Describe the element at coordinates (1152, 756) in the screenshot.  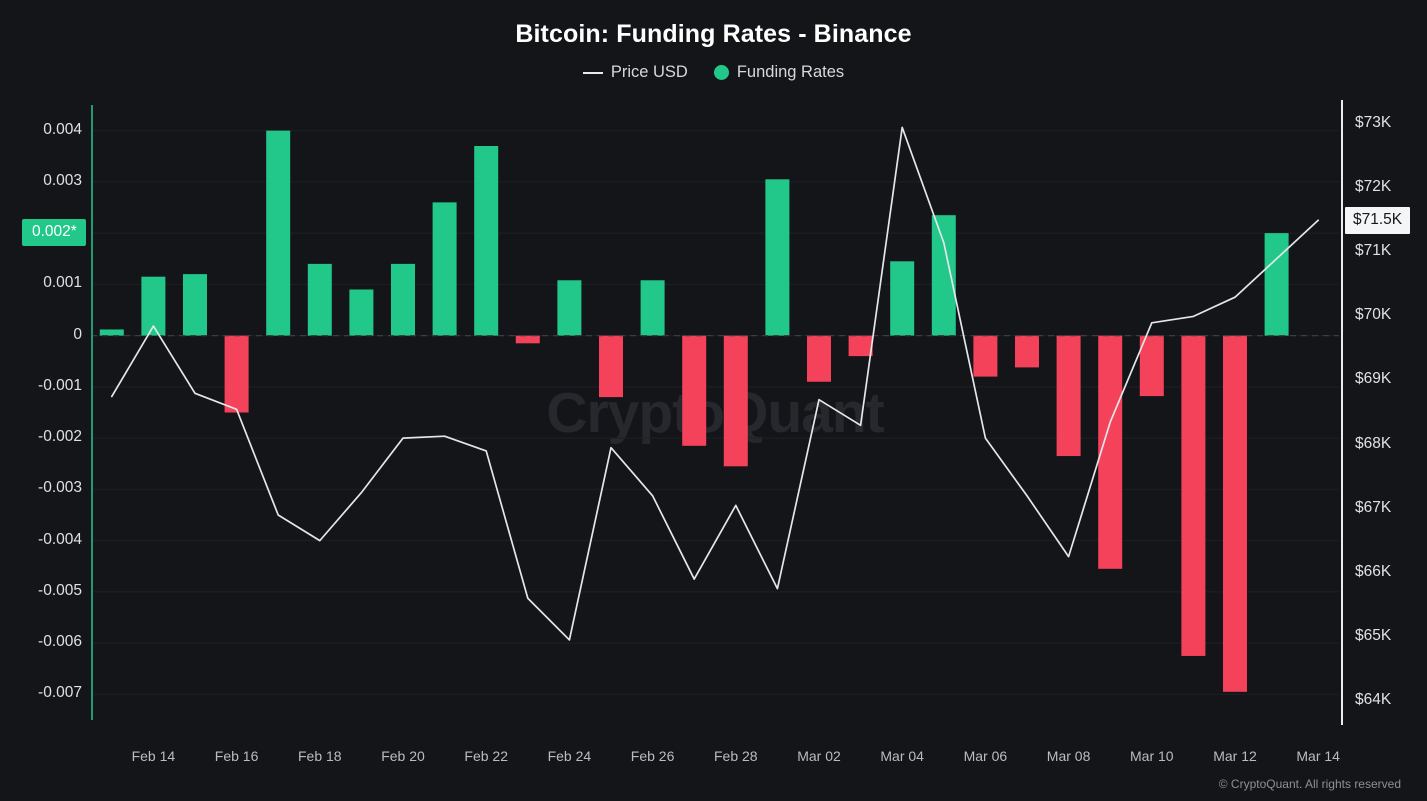
I see `x-axis-tick: Mar 10` at that location.